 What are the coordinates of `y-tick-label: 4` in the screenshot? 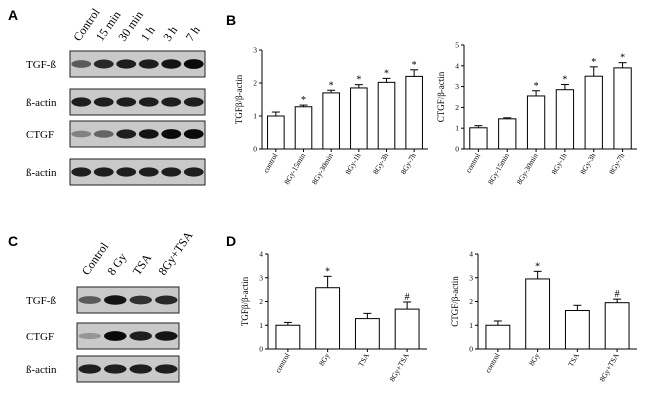 It's located at (471, 254).